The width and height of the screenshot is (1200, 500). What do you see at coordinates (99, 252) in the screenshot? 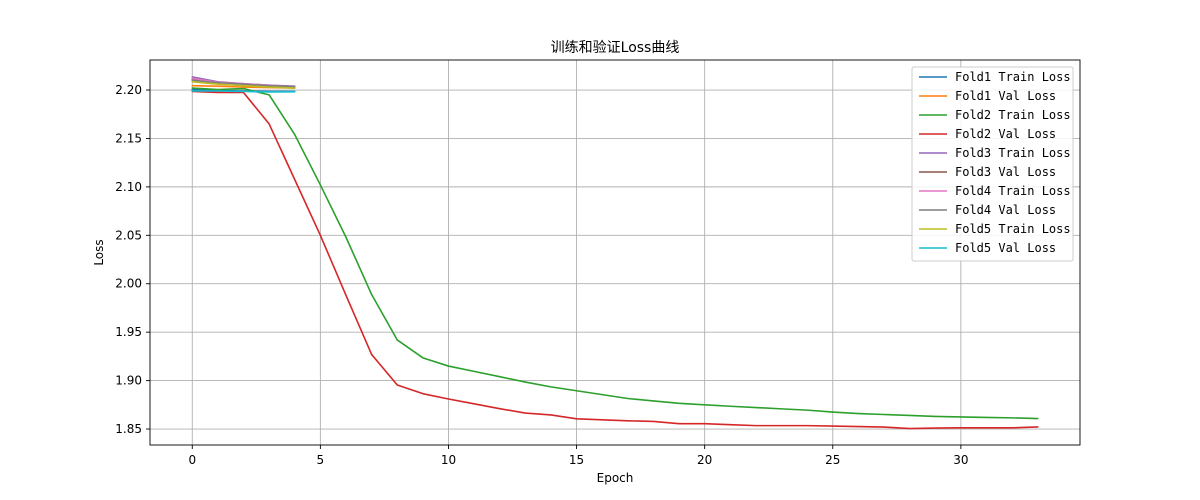
I see `y-axis-label: Loss` at bounding box center [99, 252].